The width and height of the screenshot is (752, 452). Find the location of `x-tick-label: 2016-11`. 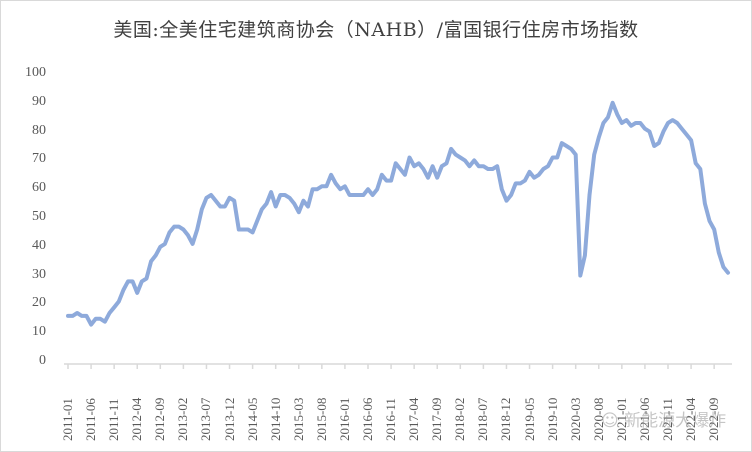

x-tick-label: 2016-11 is located at coordinates (391, 419).